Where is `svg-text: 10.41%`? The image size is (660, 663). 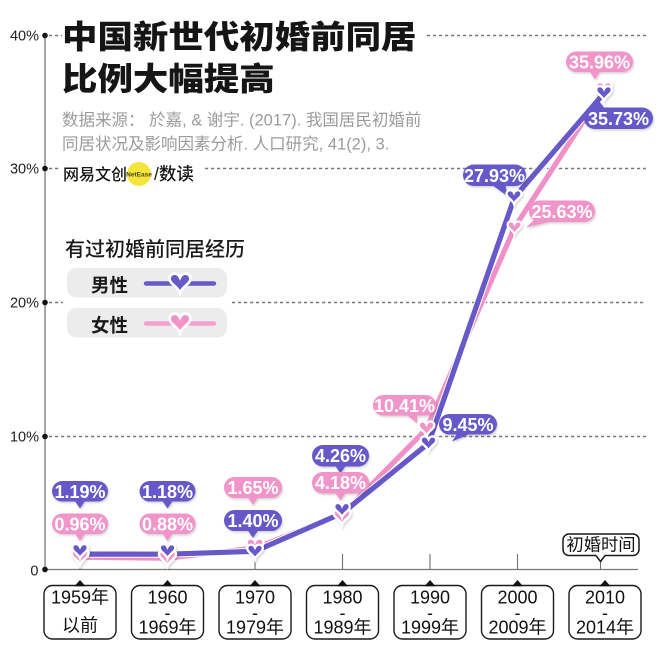
svg-text: 10.41% is located at coordinates (404, 406).